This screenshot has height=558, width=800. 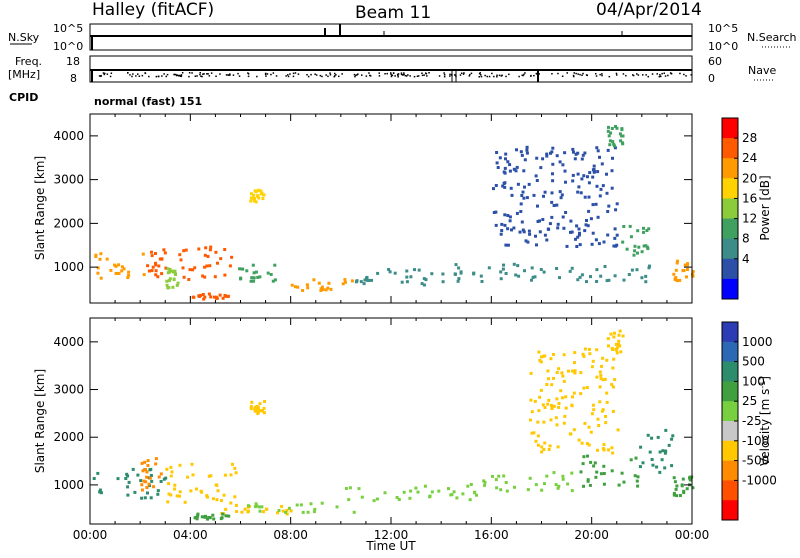 What do you see at coordinates (723, 28) in the screenshot?
I see `nsearch-tick-top: 10^5` at bounding box center [723, 28].